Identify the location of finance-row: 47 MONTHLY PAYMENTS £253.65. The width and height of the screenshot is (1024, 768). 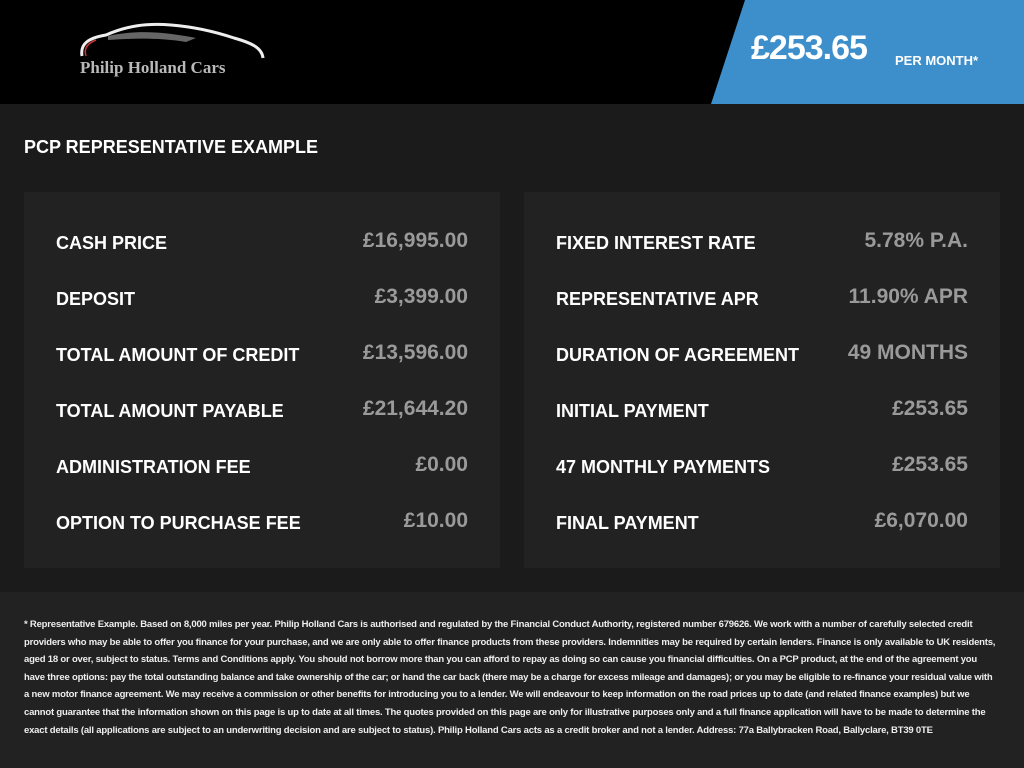
(762, 468).